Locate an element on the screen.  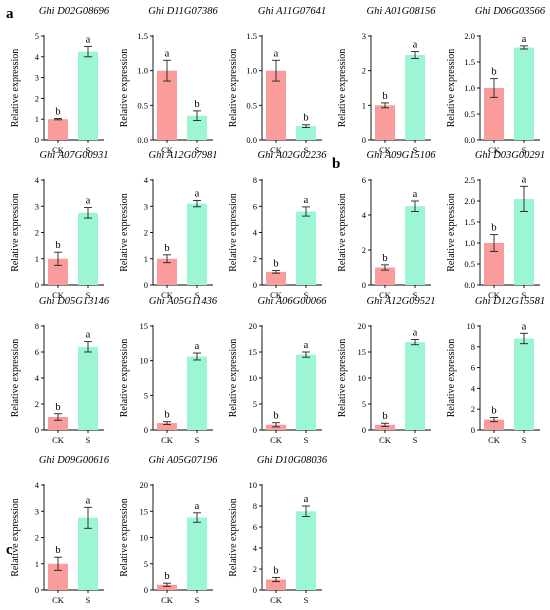
panel-label-b: b is located at coordinates (336, 164).